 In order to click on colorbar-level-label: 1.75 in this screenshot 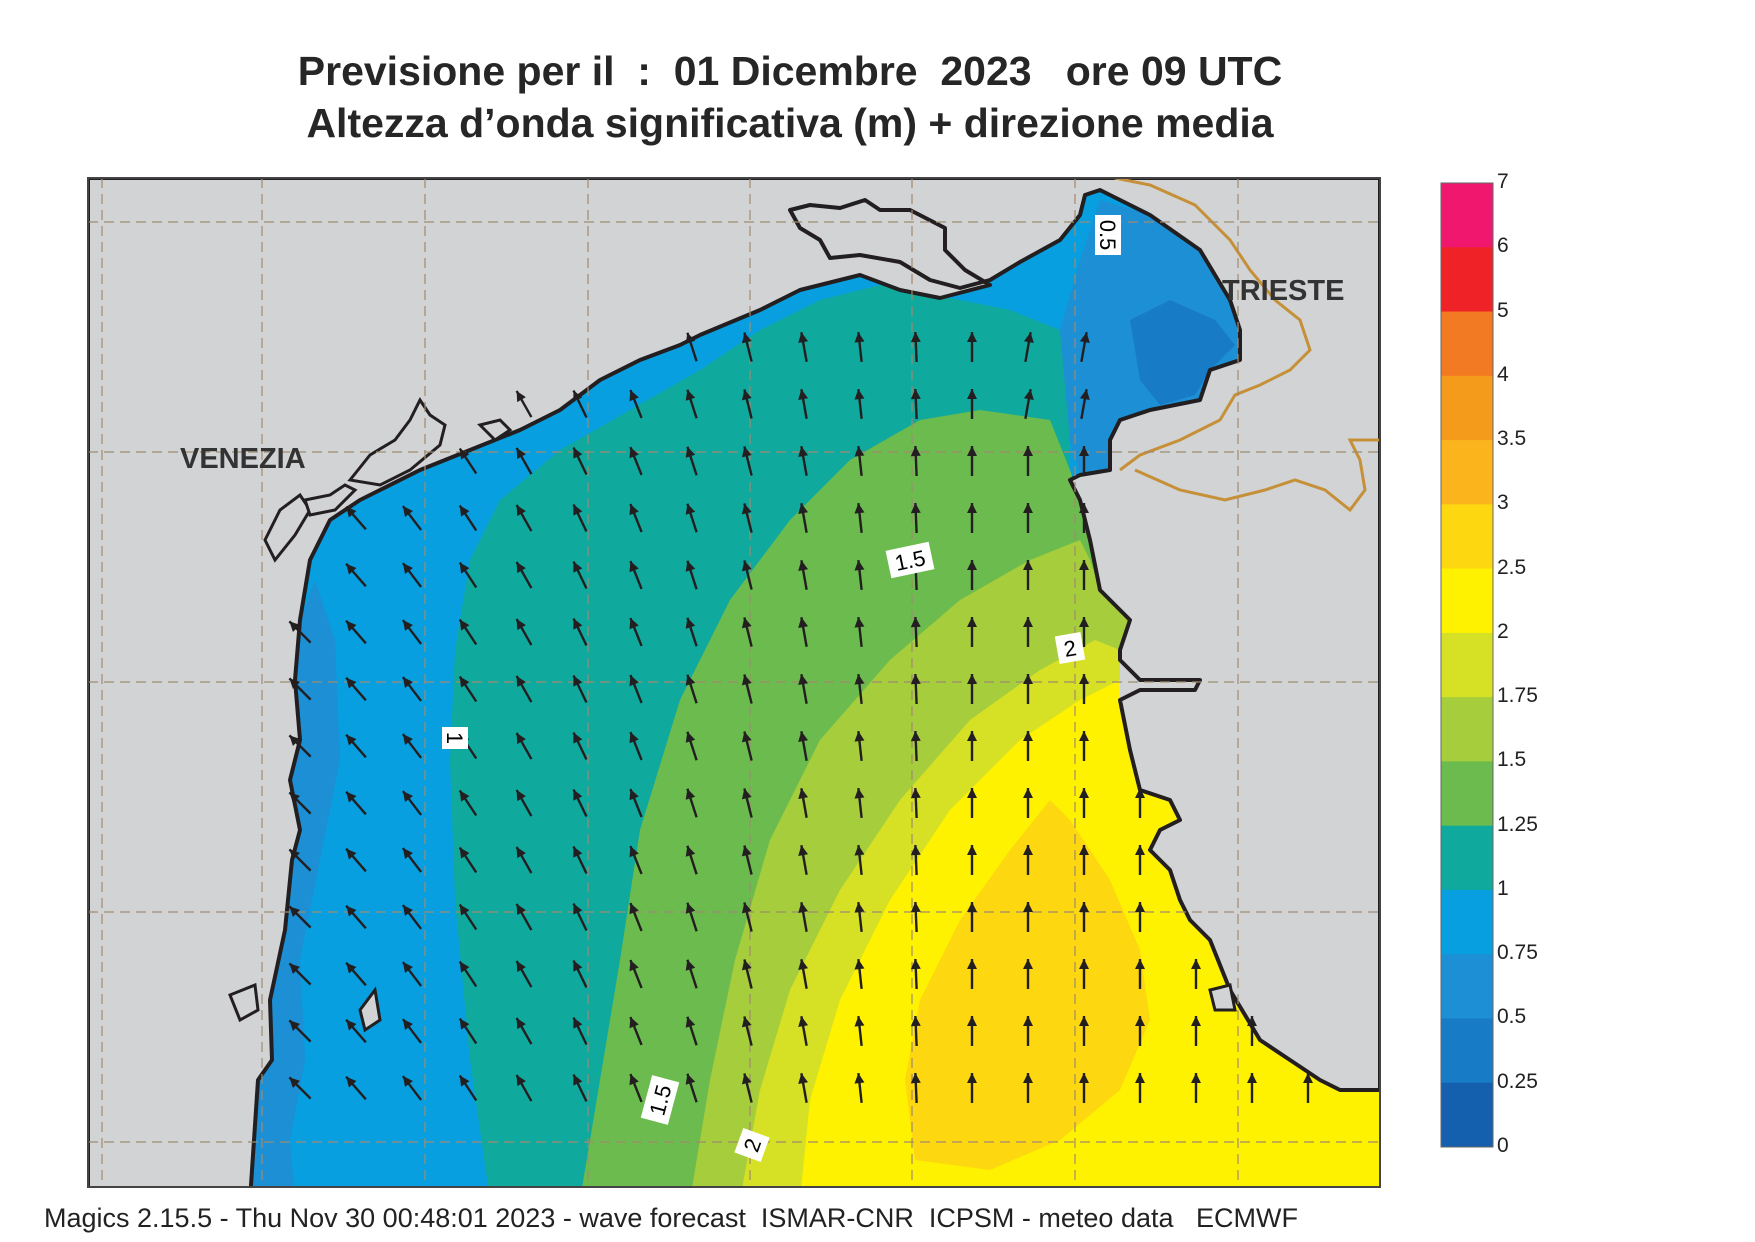, I will do `click(1517, 696)`.